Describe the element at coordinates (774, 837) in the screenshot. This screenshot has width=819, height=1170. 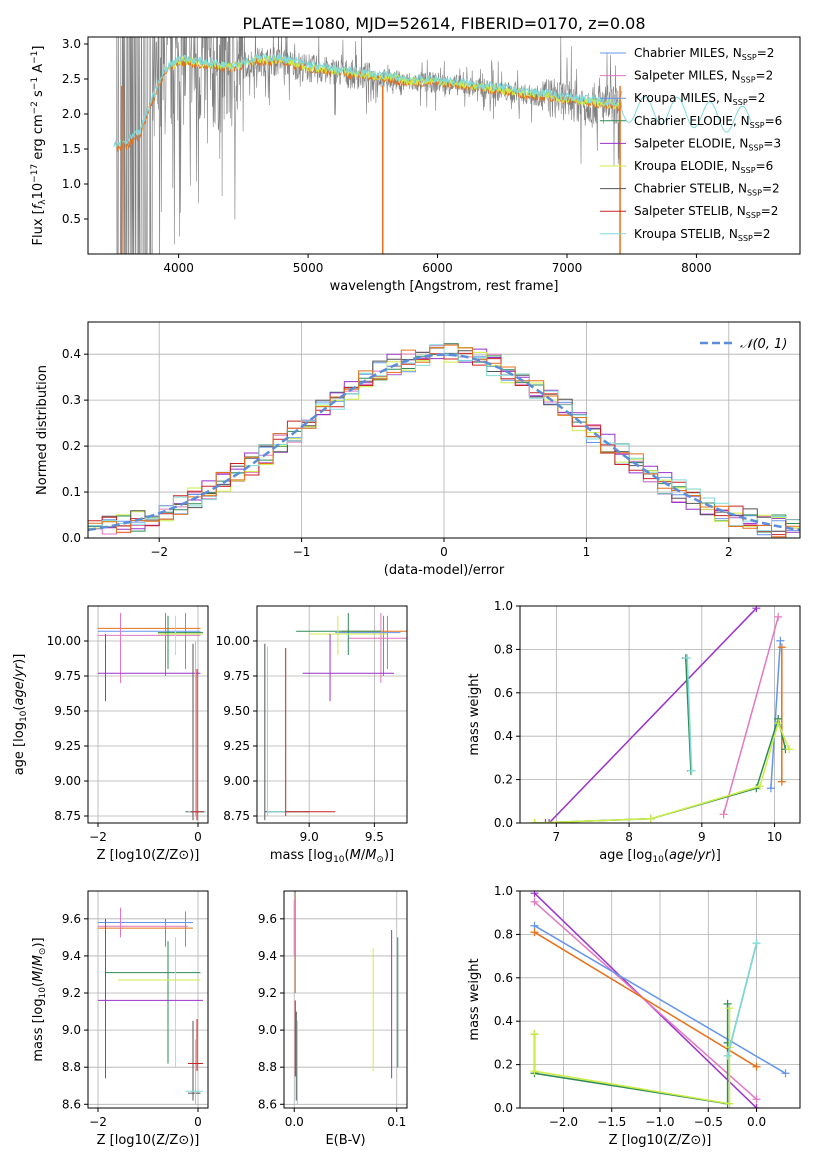
I see `x-tick-label: 10` at that location.